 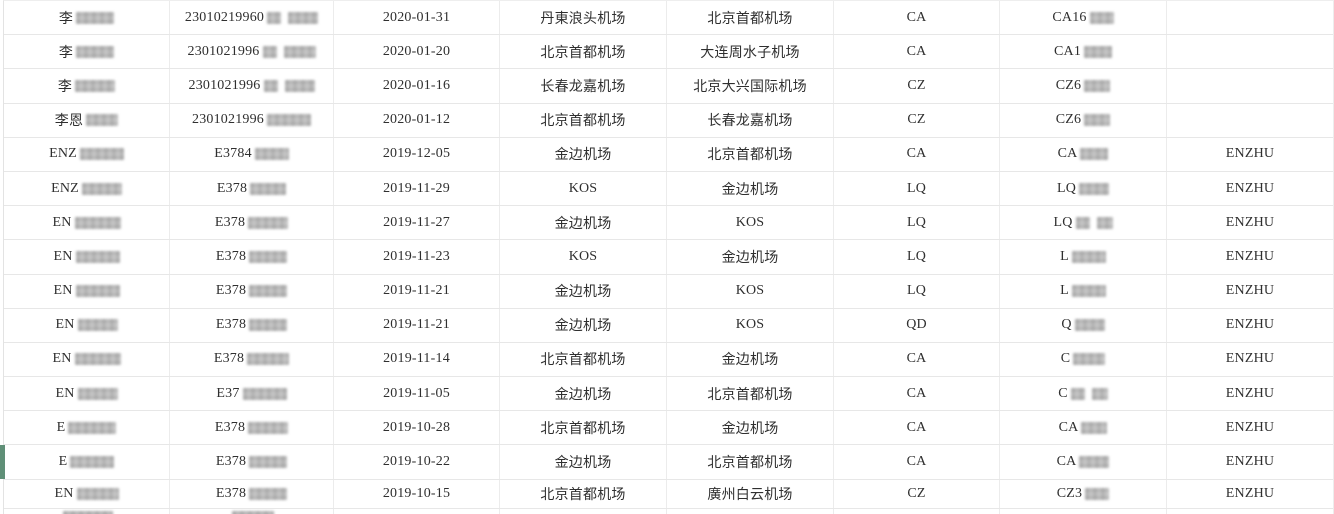 I want to click on cell-departure-airport, so click(x=583, y=511).